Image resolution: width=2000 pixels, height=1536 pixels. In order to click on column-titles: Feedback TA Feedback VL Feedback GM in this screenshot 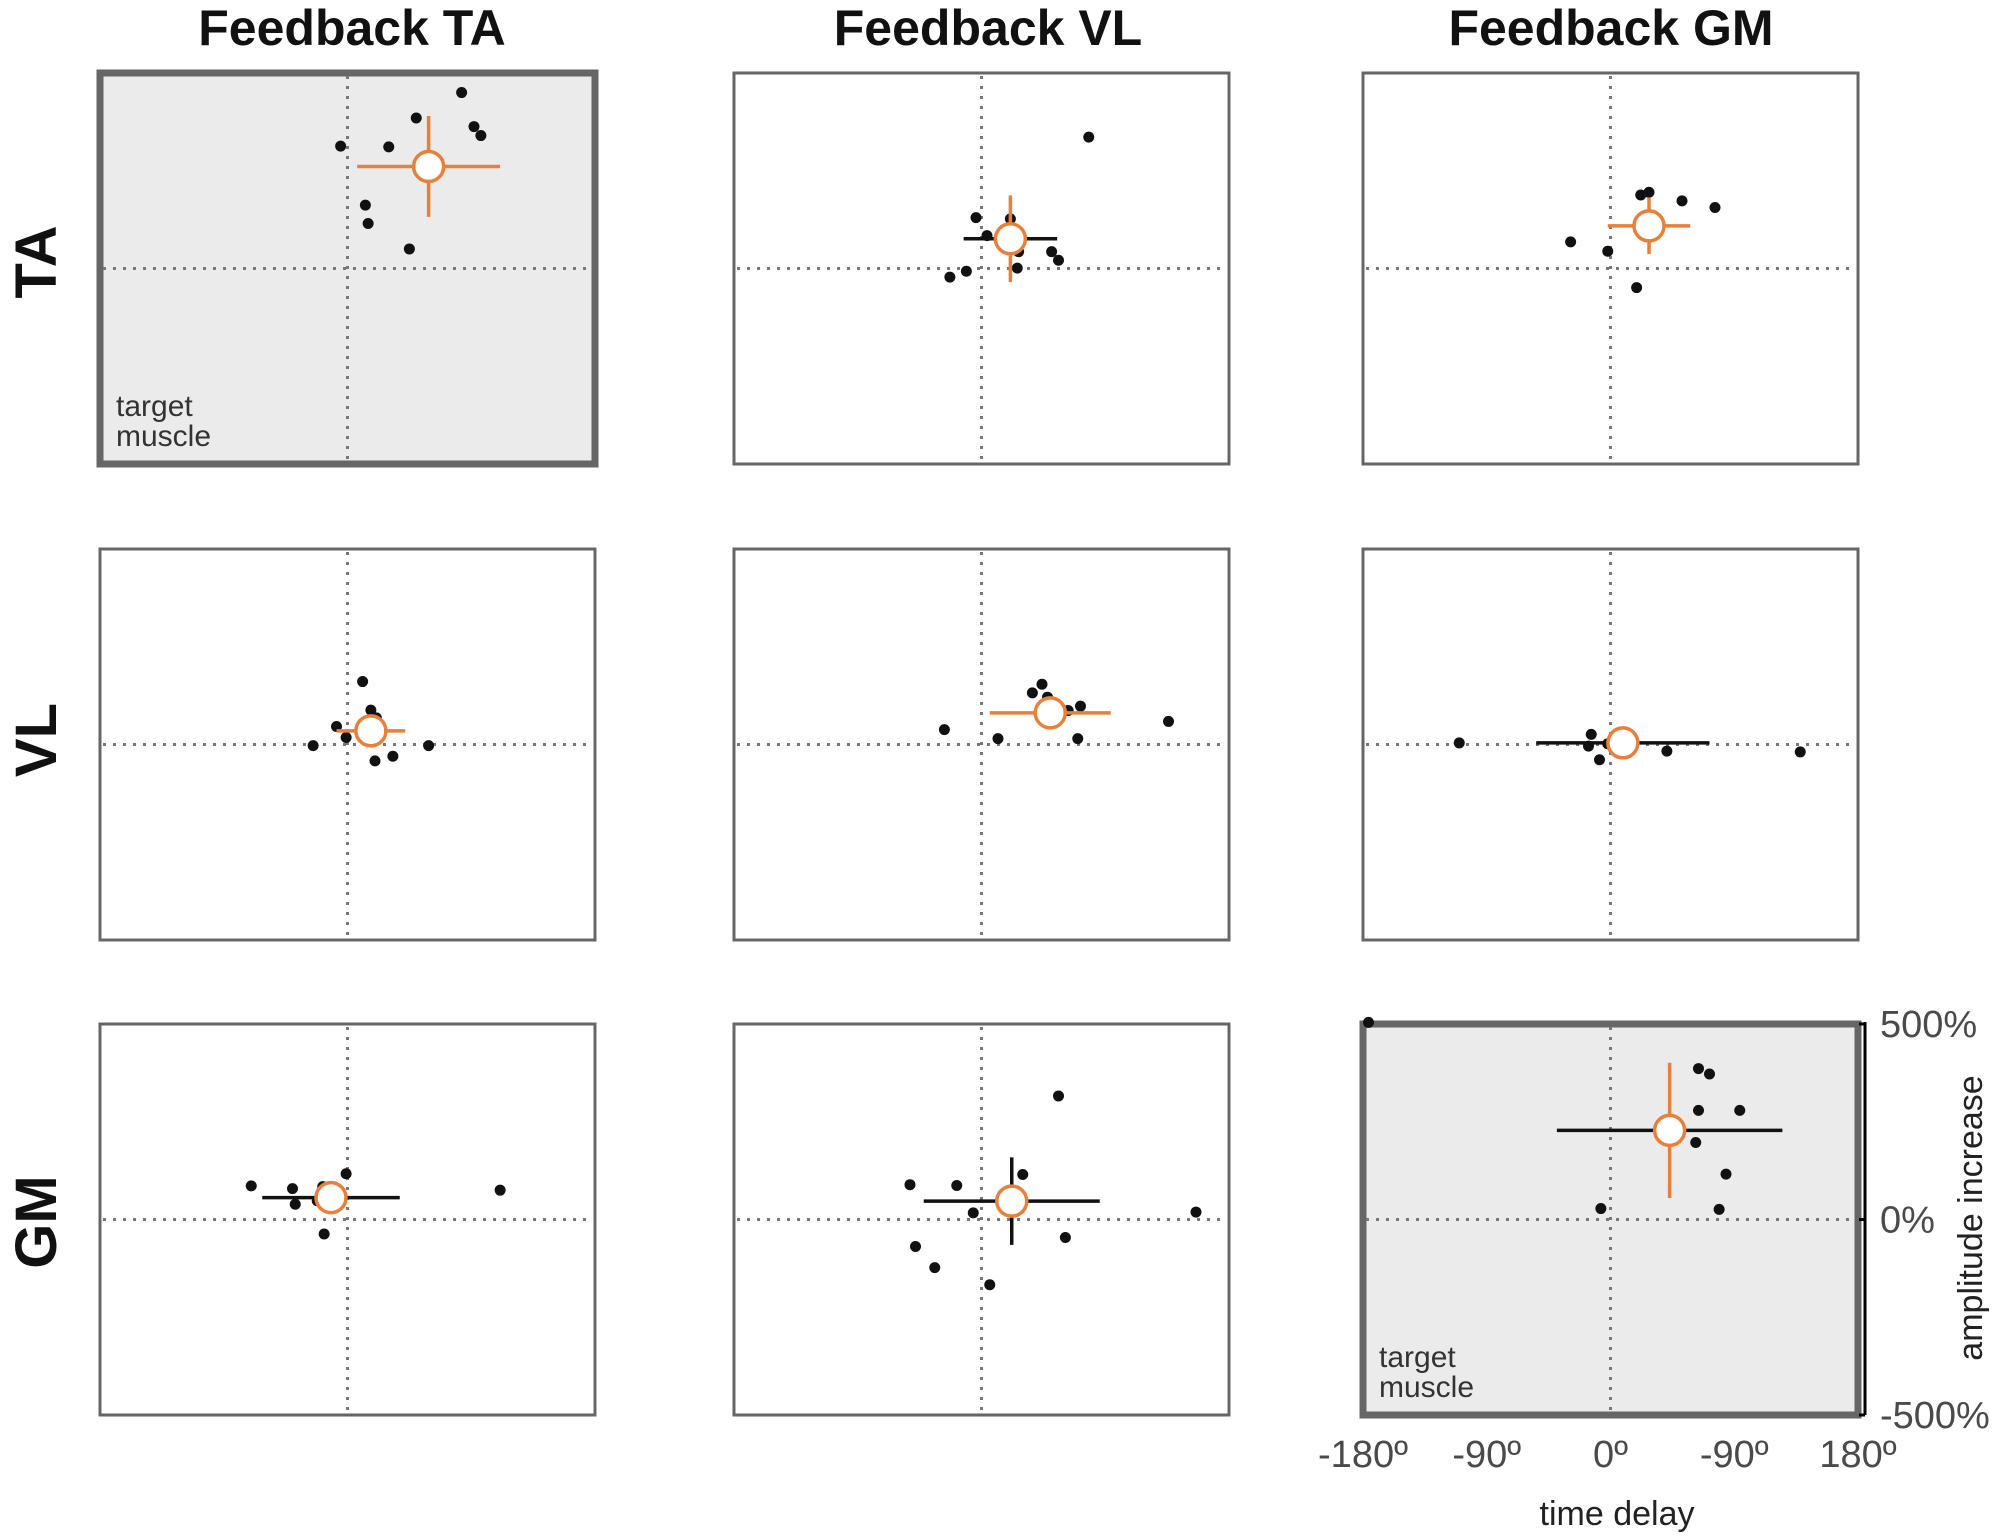, I will do `click(985, 28)`.